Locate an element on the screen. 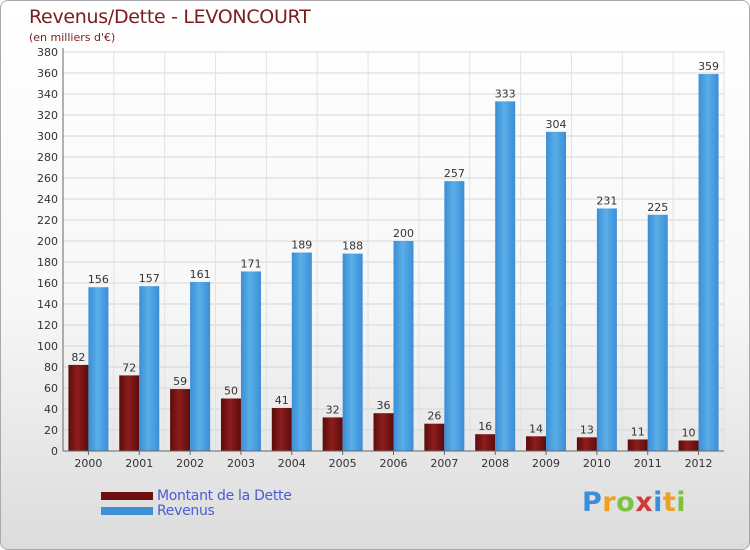 The image size is (750, 550). legend-item-debt: Montant de la Dette is located at coordinates (196, 495).